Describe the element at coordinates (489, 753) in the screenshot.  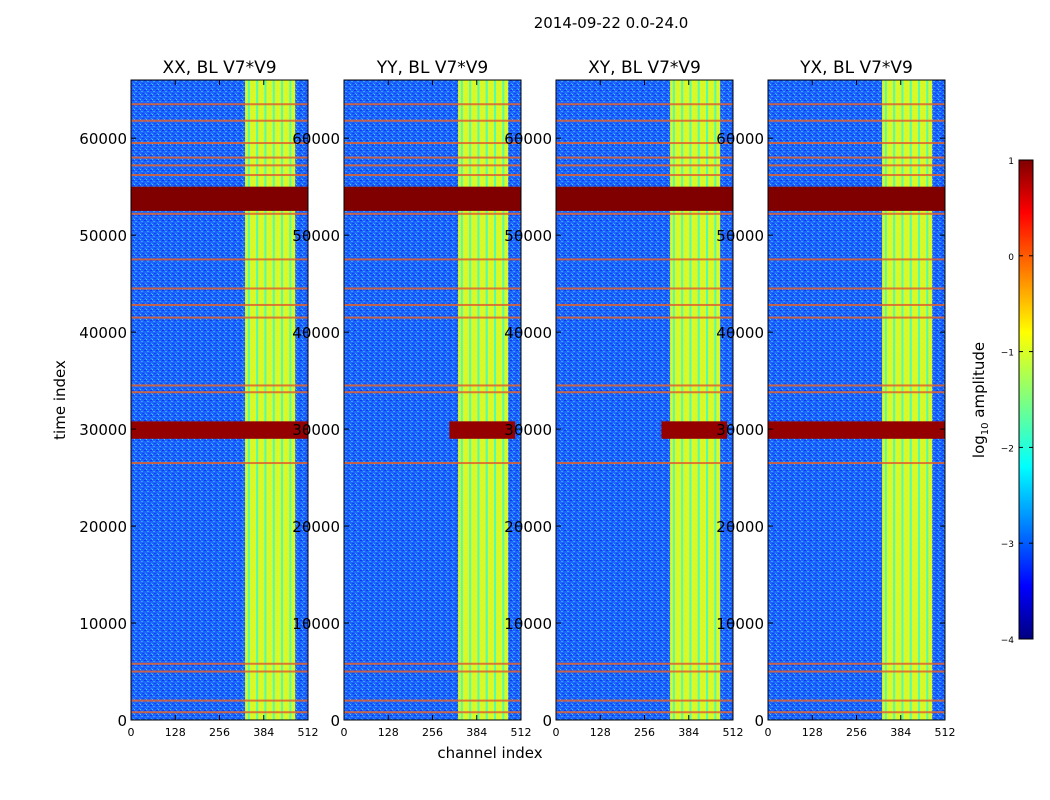
I see `x-axis-label: channel index` at that location.